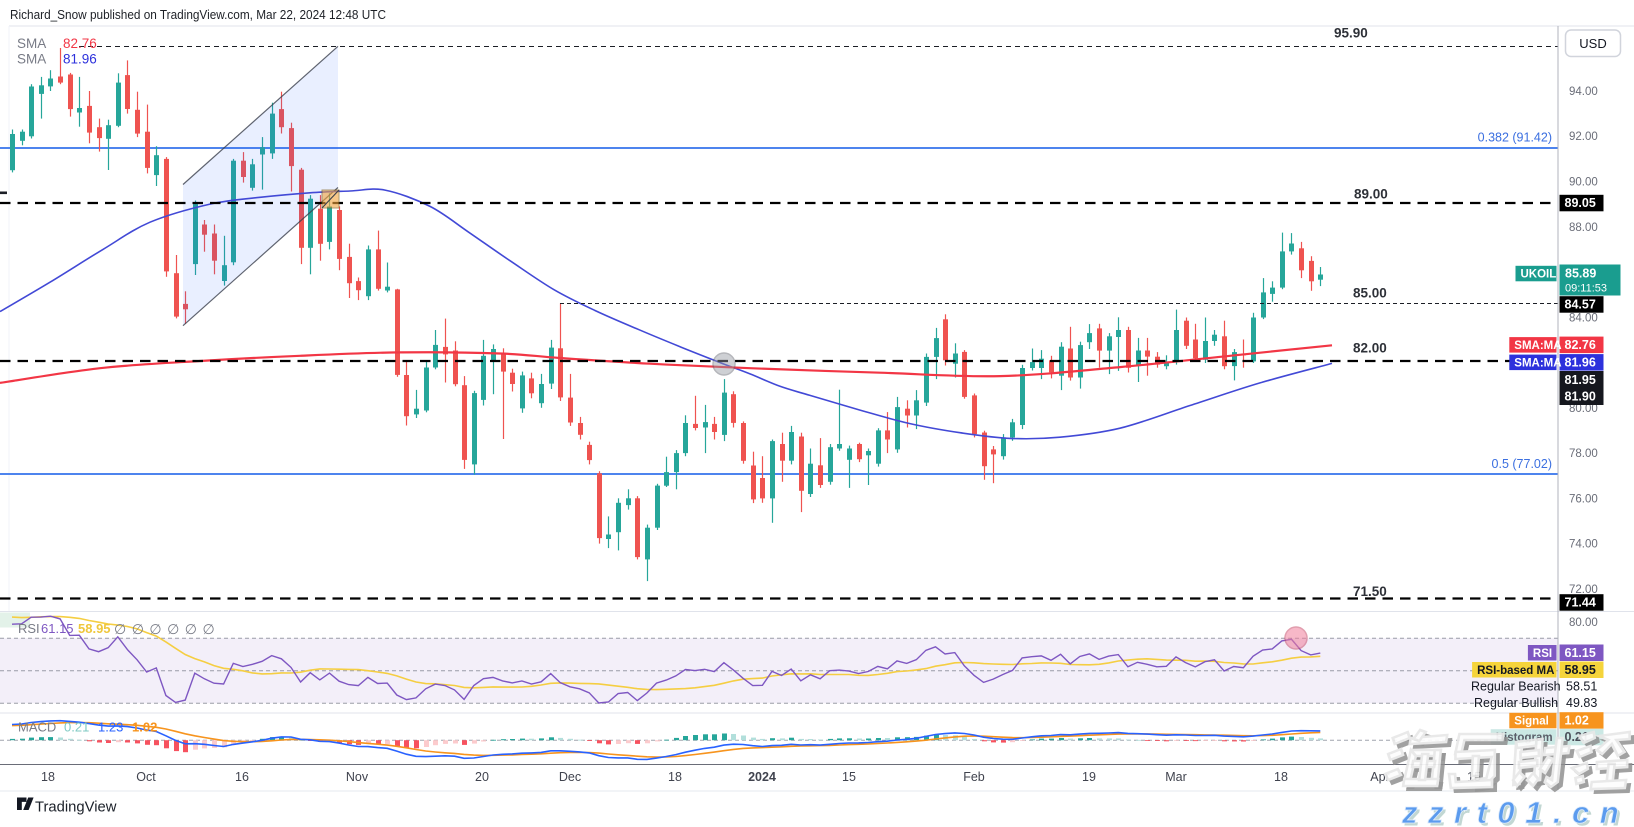 The height and width of the screenshot is (827, 1634). Describe the element at coordinates (76, 808) in the screenshot. I see `svg-text: TradingView` at that location.